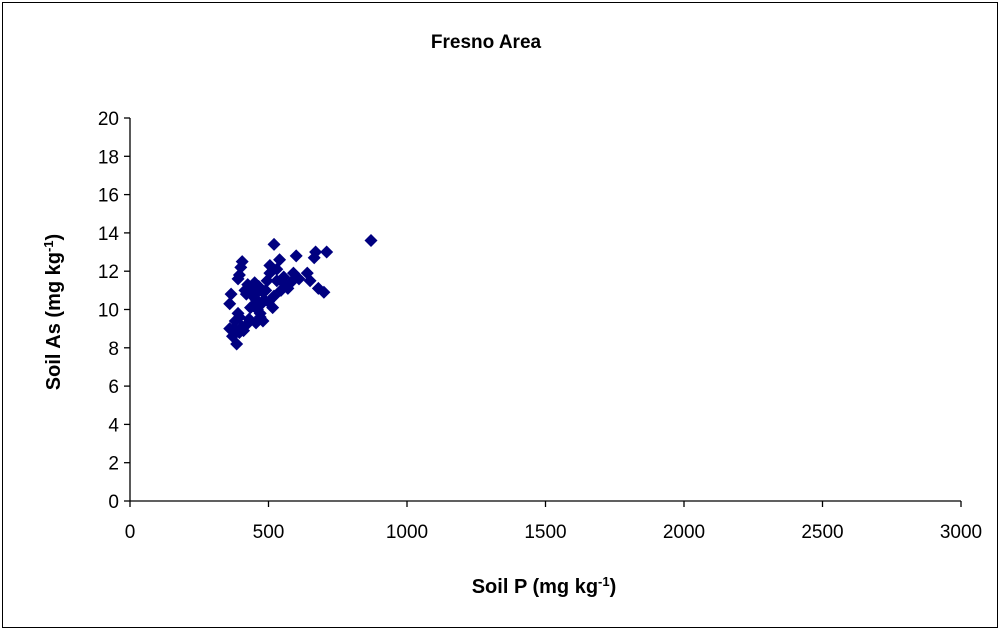 This screenshot has width=1002, height=632. I want to click on y-axis-label: Soil As (mg kg-1), so click(53, 312).